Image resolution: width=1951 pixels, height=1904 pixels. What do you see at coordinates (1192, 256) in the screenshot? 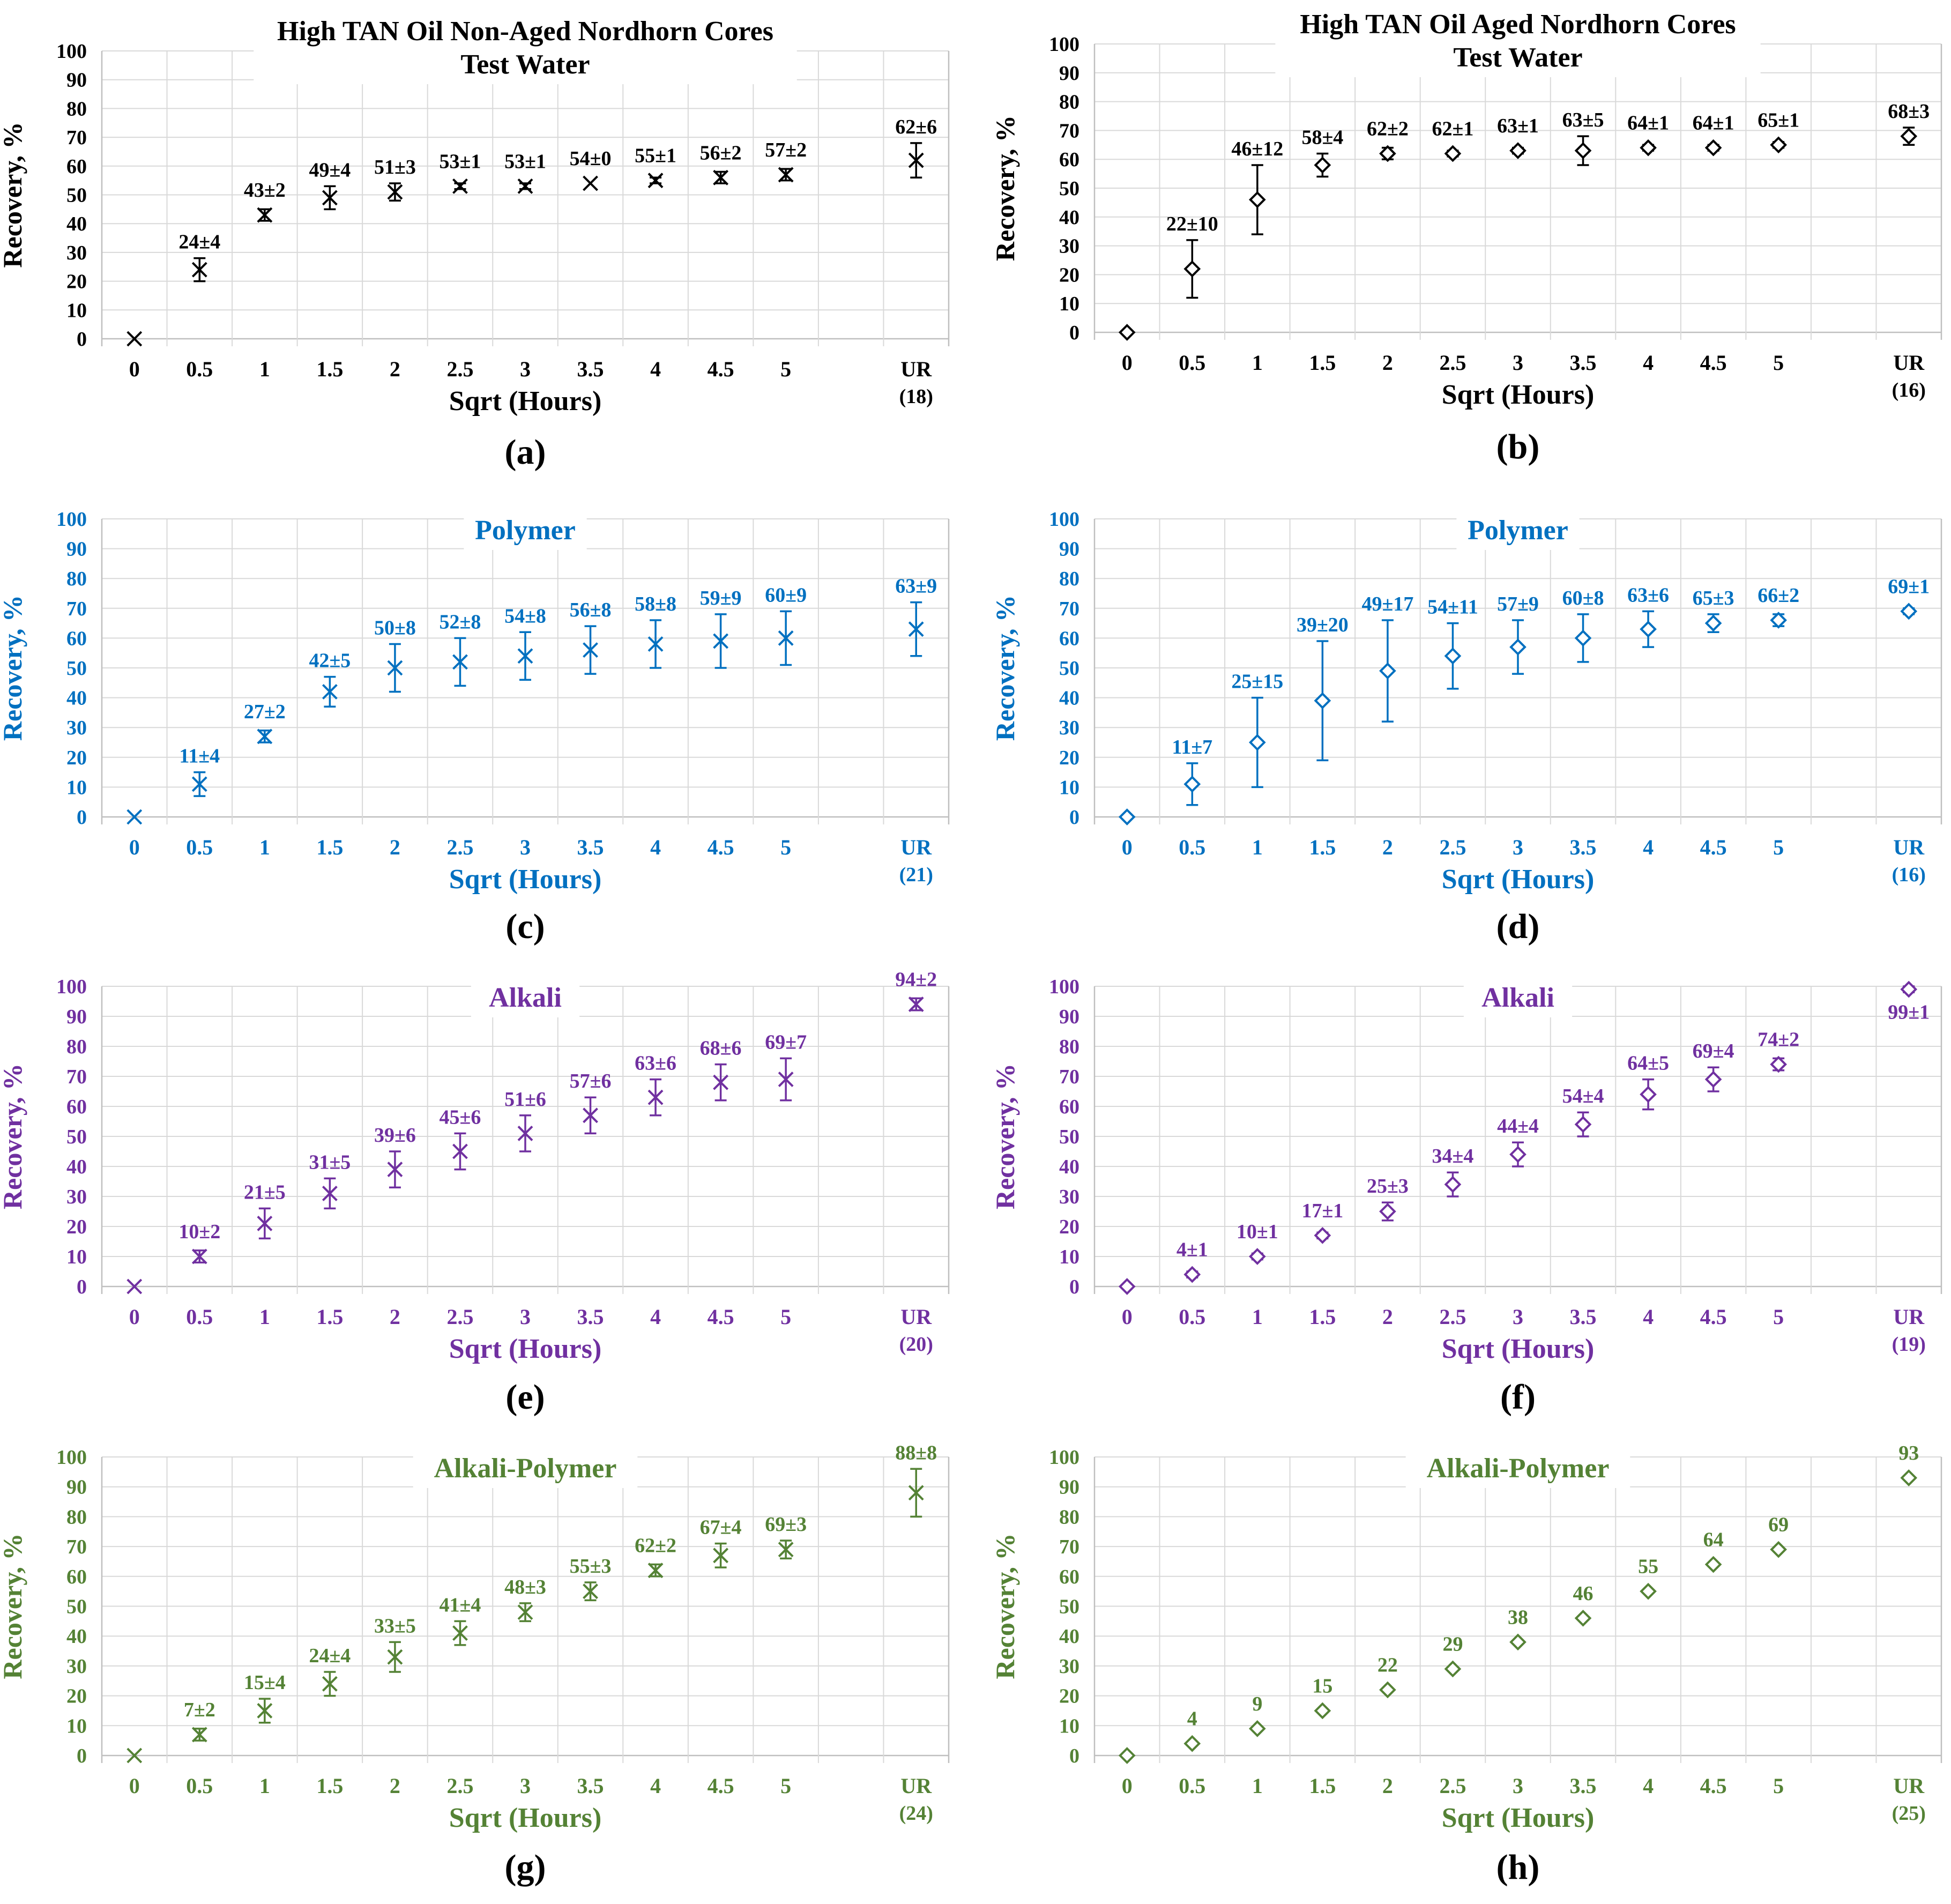
I see `data-point: 22±10` at bounding box center [1192, 256].